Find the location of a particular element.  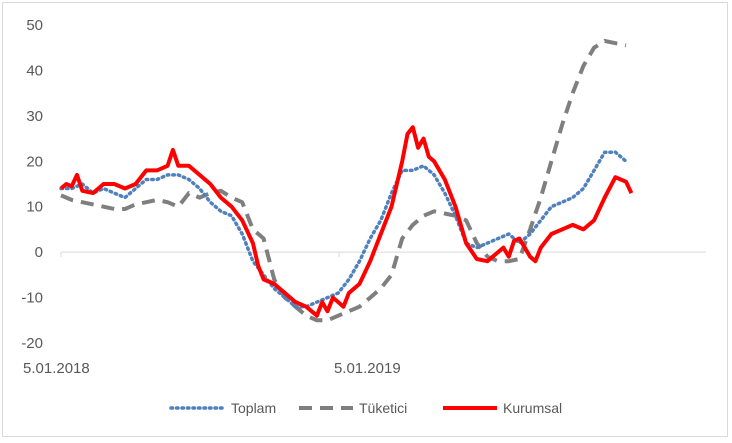

y-tick-label: -10 is located at coordinates (32, 298).